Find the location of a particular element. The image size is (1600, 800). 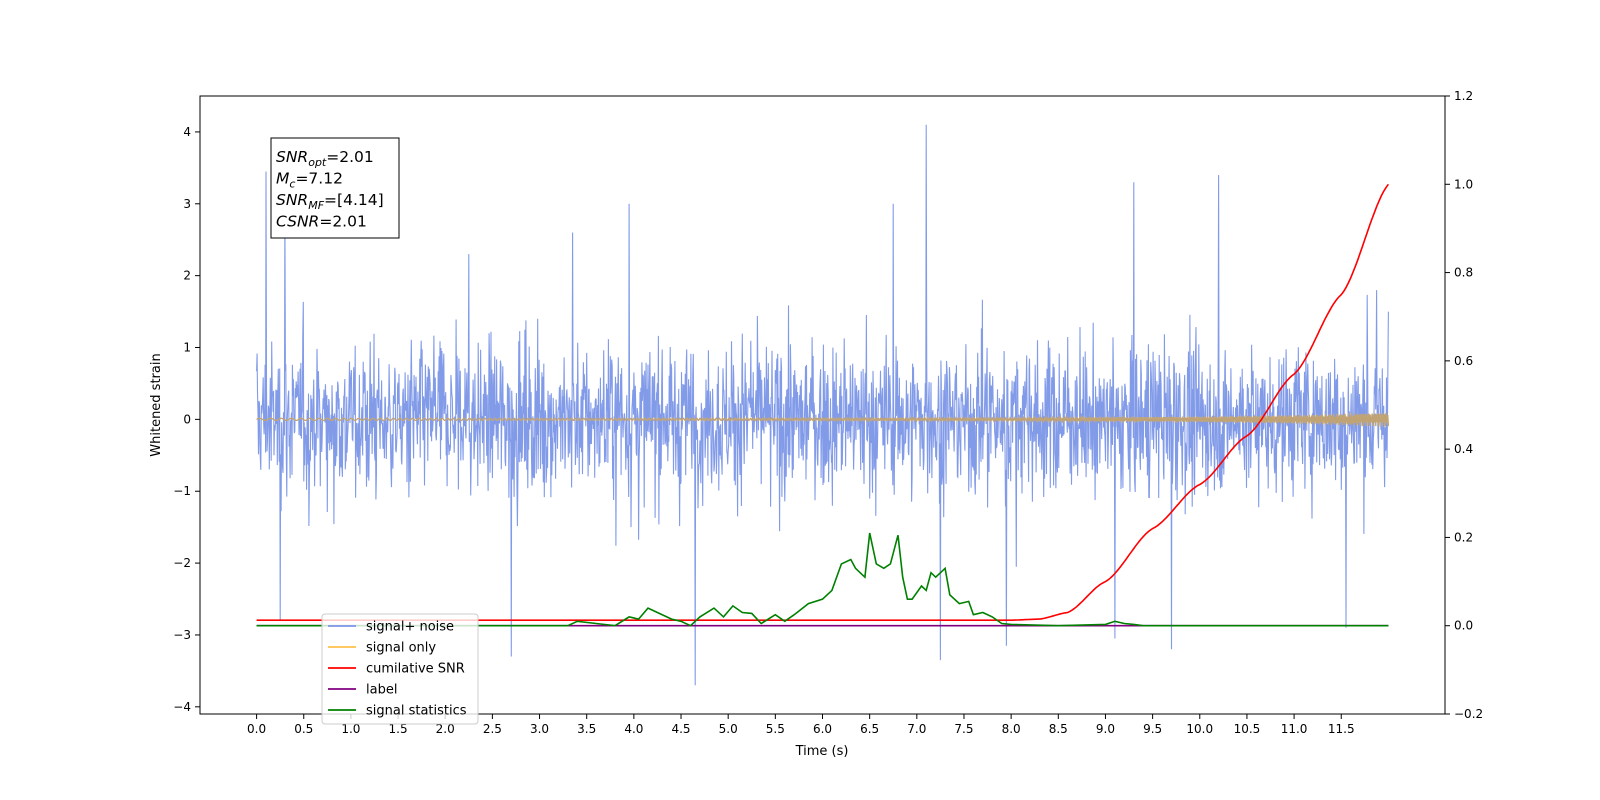

x-tick-label: 11.0 is located at coordinates (1294, 729).